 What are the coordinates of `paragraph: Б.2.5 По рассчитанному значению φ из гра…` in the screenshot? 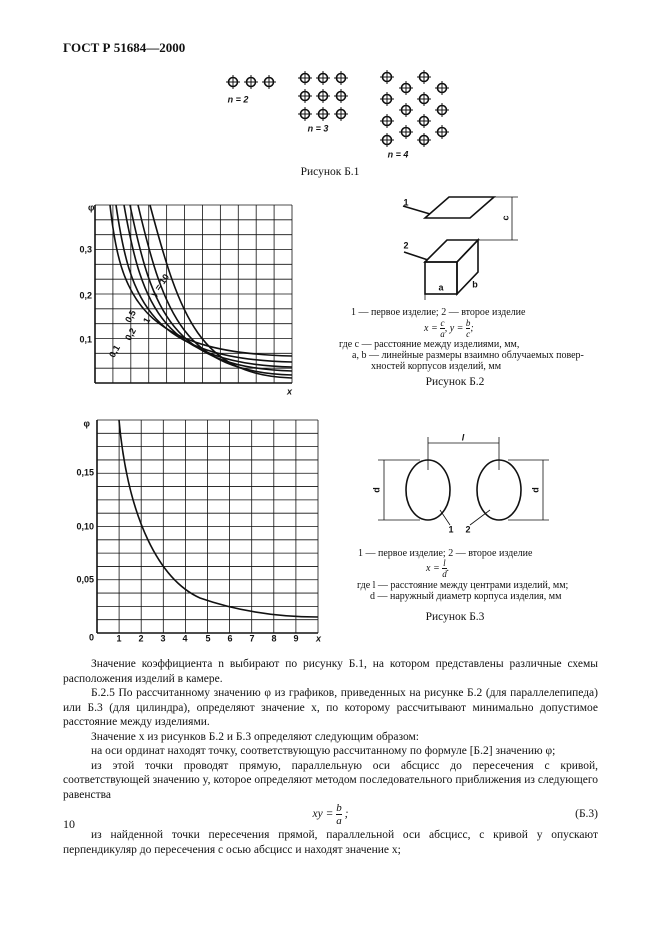 It's located at (330, 707).